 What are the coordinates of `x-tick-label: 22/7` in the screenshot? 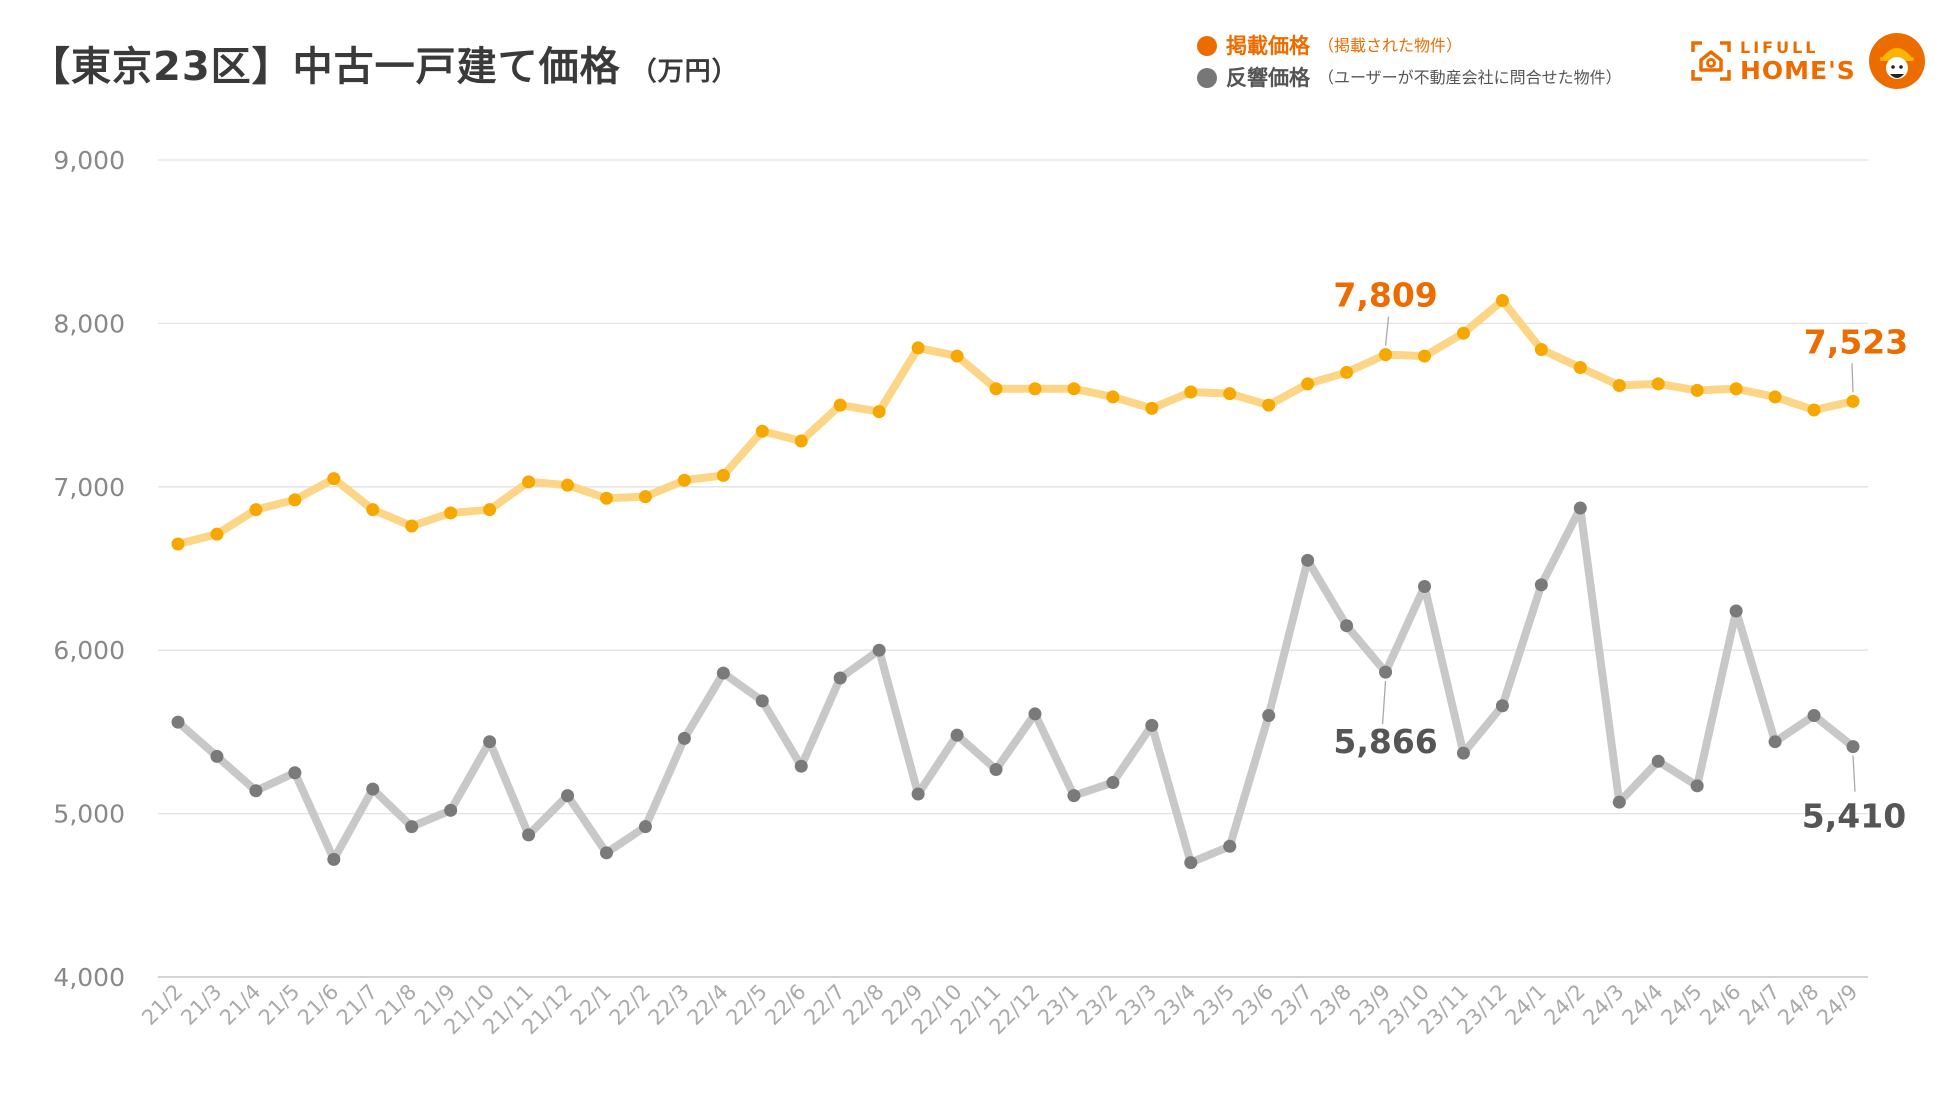 It's located at (824, 1005).